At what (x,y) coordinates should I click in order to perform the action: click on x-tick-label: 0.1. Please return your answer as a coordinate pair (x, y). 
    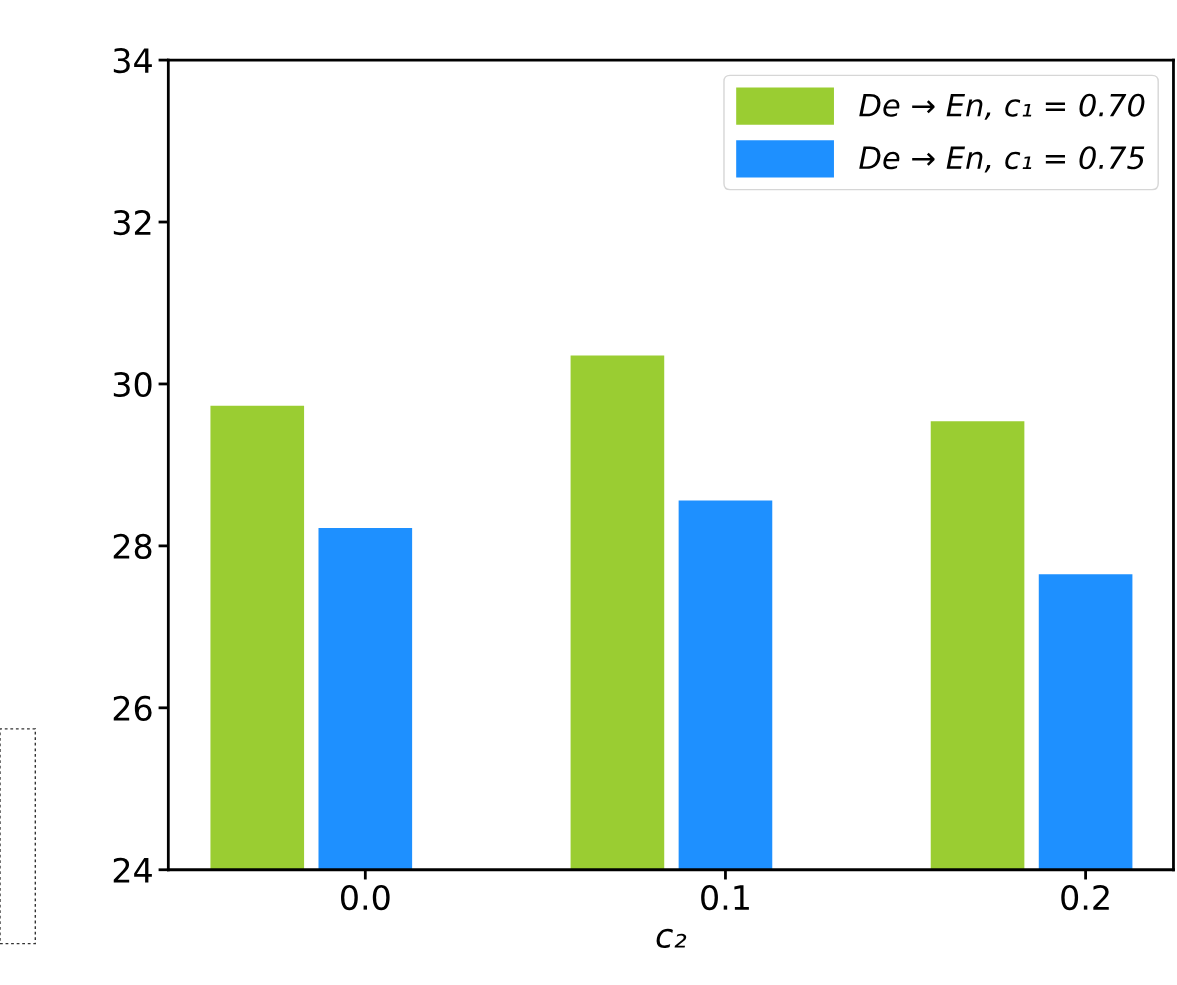
    Looking at the image, I should click on (725, 897).